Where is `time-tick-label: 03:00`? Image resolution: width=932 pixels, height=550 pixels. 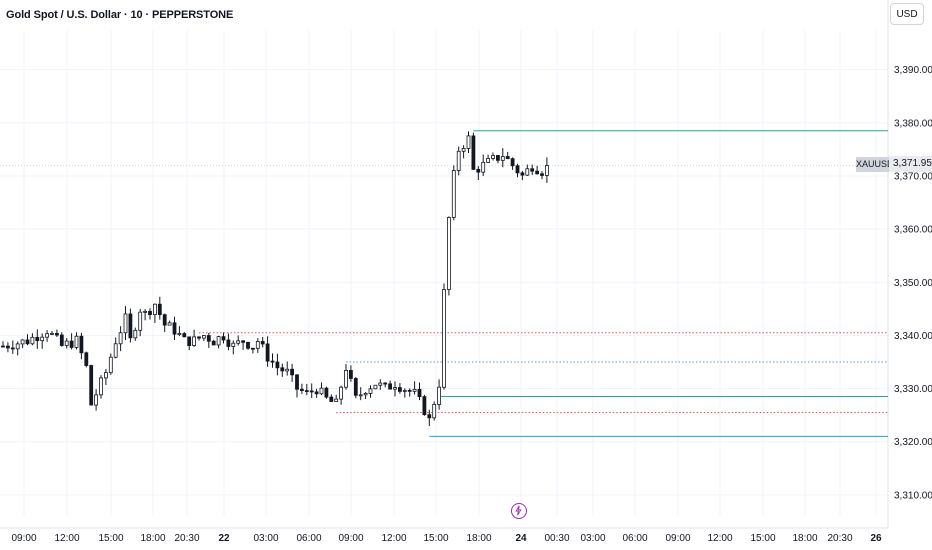 time-tick-label: 03:00 is located at coordinates (592, 538).